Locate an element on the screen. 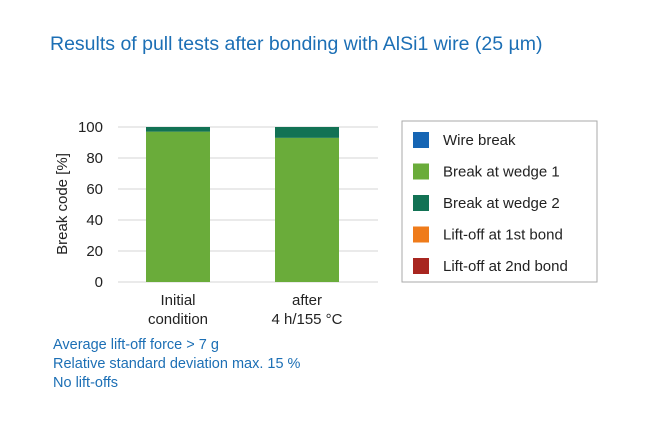  x-category-label: after is located at coordinates (307, 300).